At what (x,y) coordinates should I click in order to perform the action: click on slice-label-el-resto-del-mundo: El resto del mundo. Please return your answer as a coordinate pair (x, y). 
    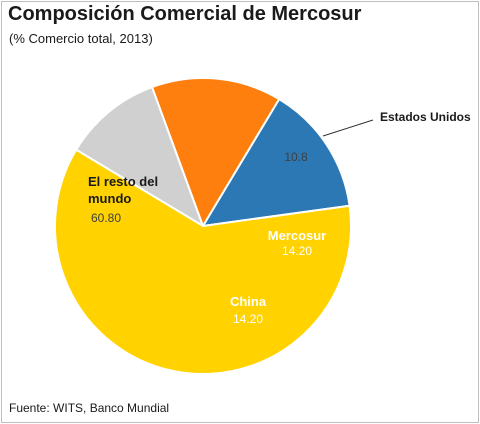
    Looking at the image, I should click on (123, 190).